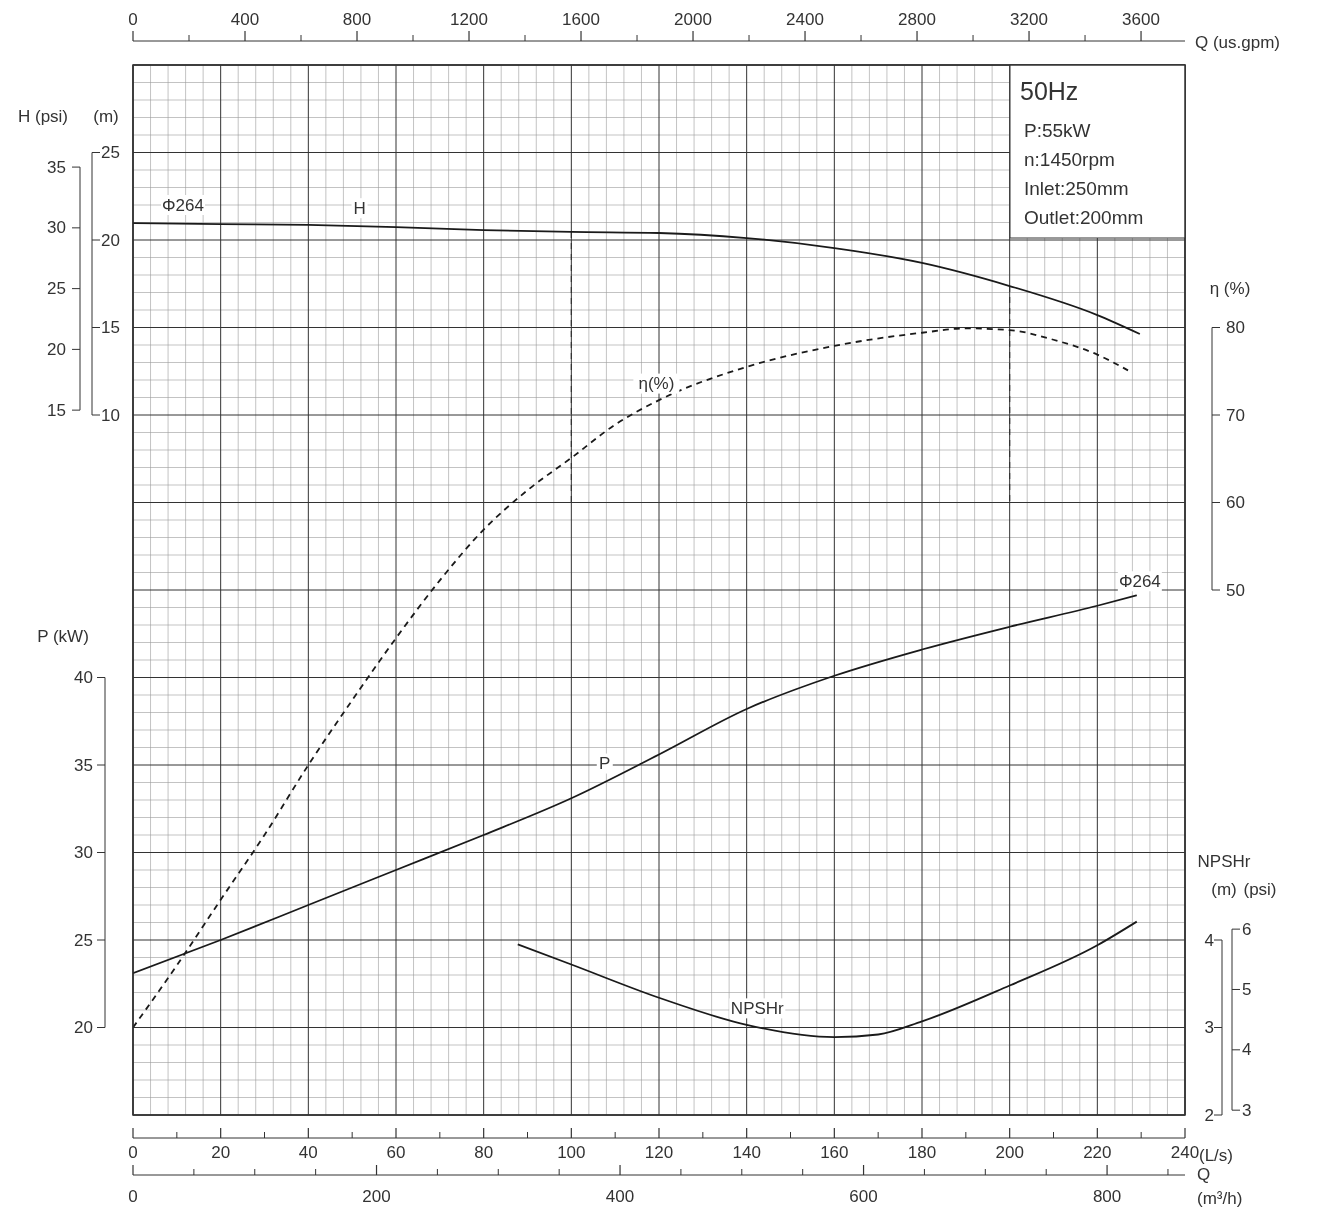  Describe the element at coordinates (1247, 989) in the screenshot. I see `y2-tick-label: 5` at that location.